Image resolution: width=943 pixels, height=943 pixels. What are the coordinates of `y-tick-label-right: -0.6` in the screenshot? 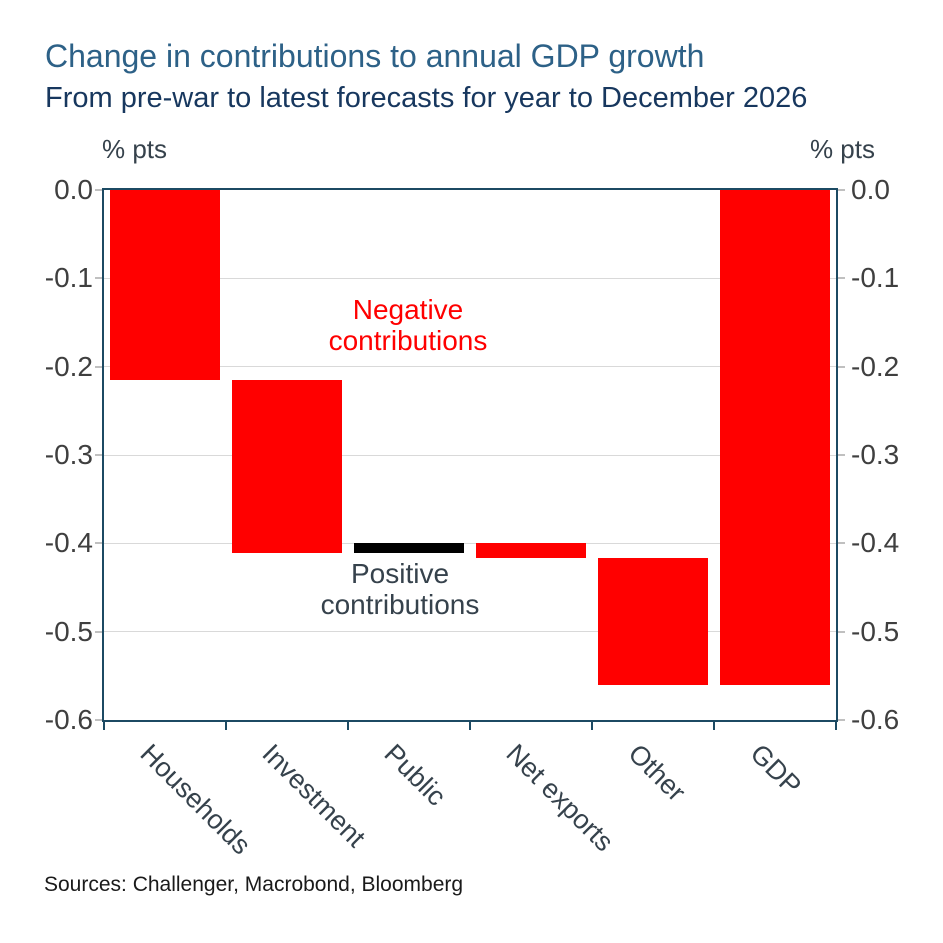 It's located at (875, 719).